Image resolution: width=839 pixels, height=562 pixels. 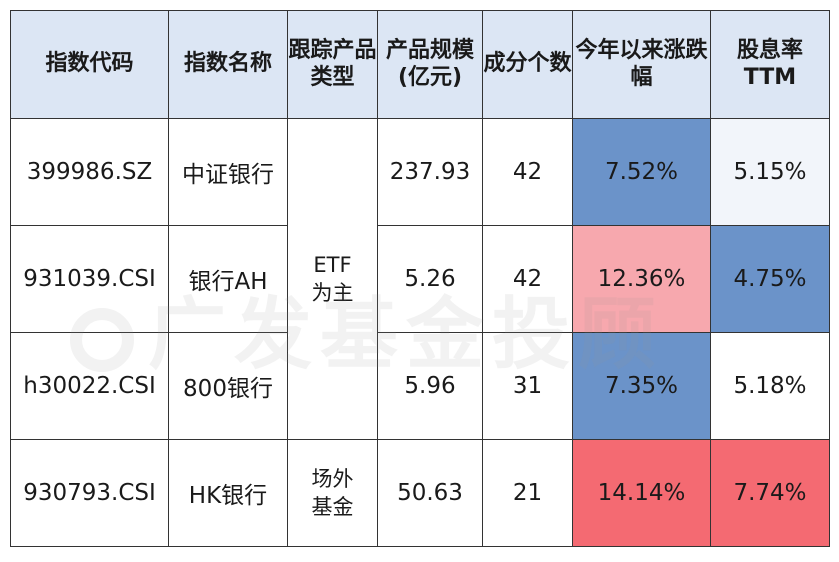 I want to click on cell-code: 931039.CSI, so click(x=89, y=279).